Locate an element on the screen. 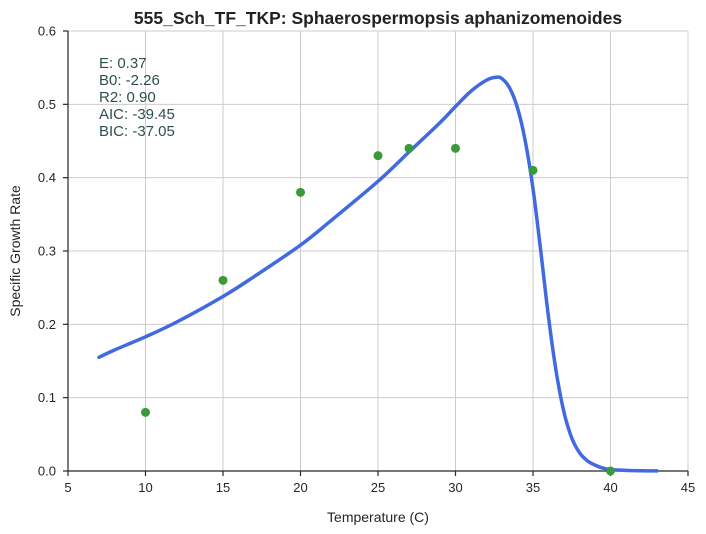 The height and width of the screenshot is (534, 706). x-tick-label: 30 is located at coordinates (455, 487).